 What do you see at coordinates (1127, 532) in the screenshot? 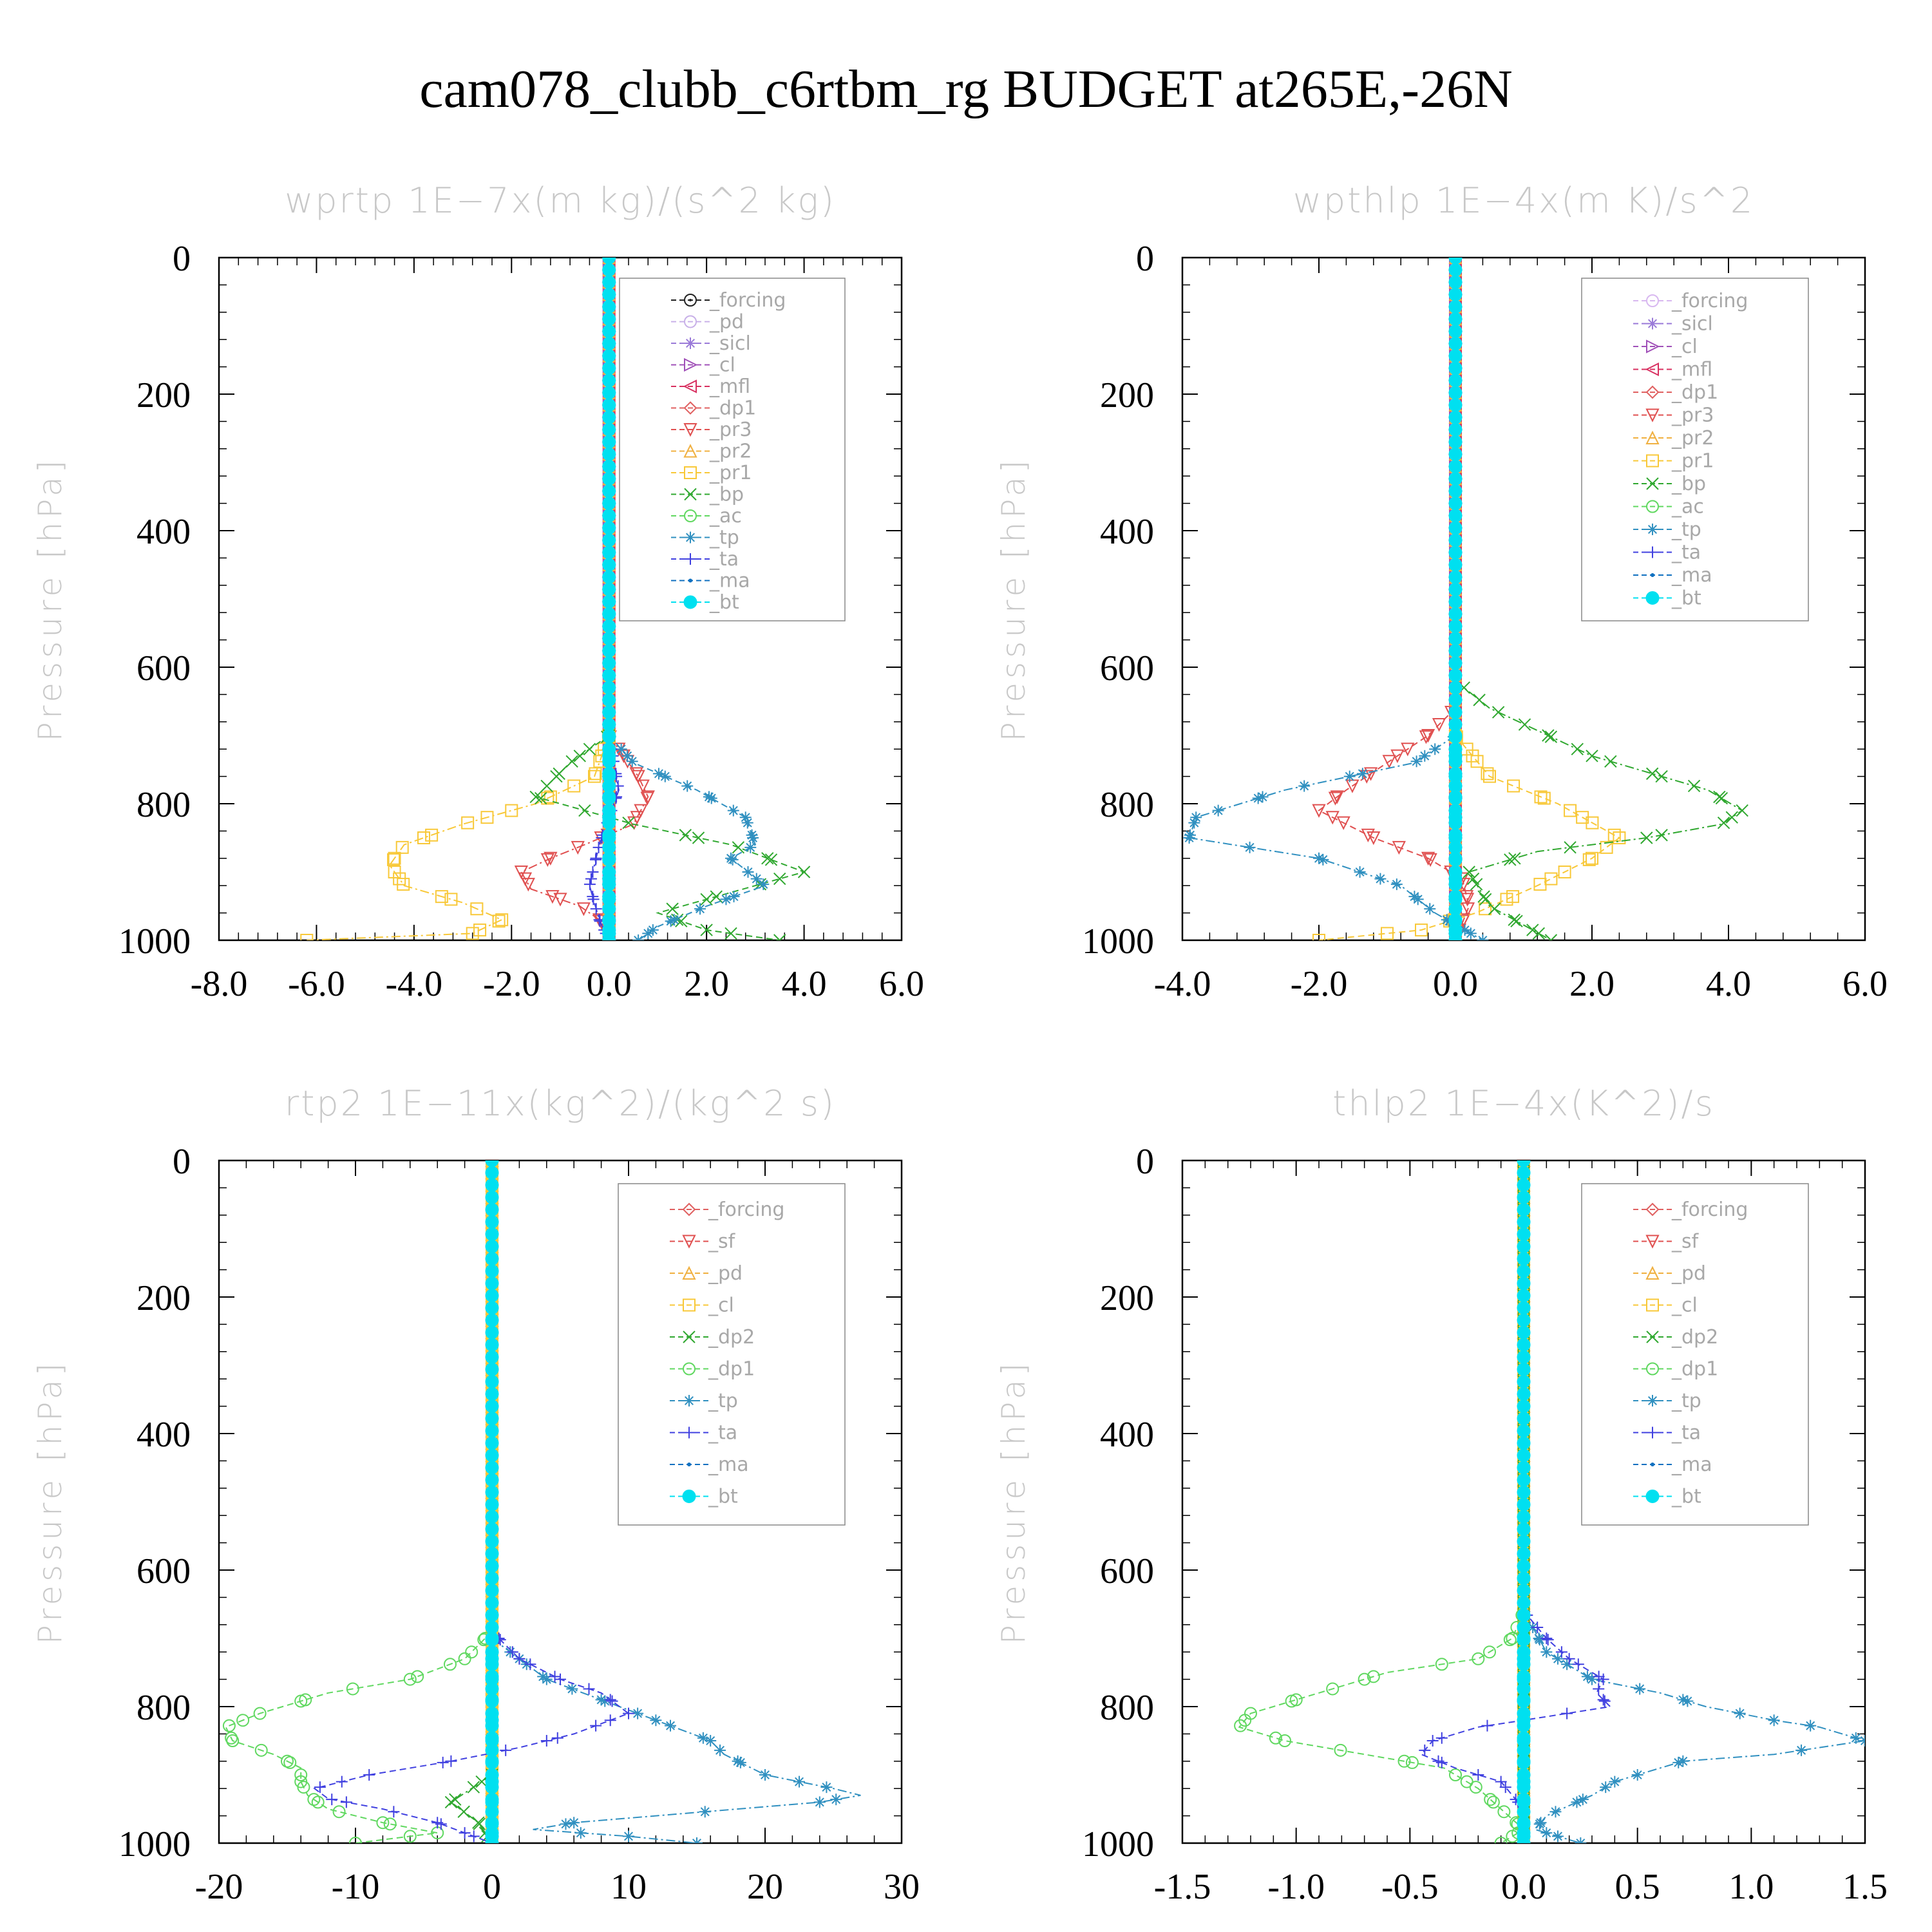
I see `y-tick-label: 400` at bounding box center [1127, 532].